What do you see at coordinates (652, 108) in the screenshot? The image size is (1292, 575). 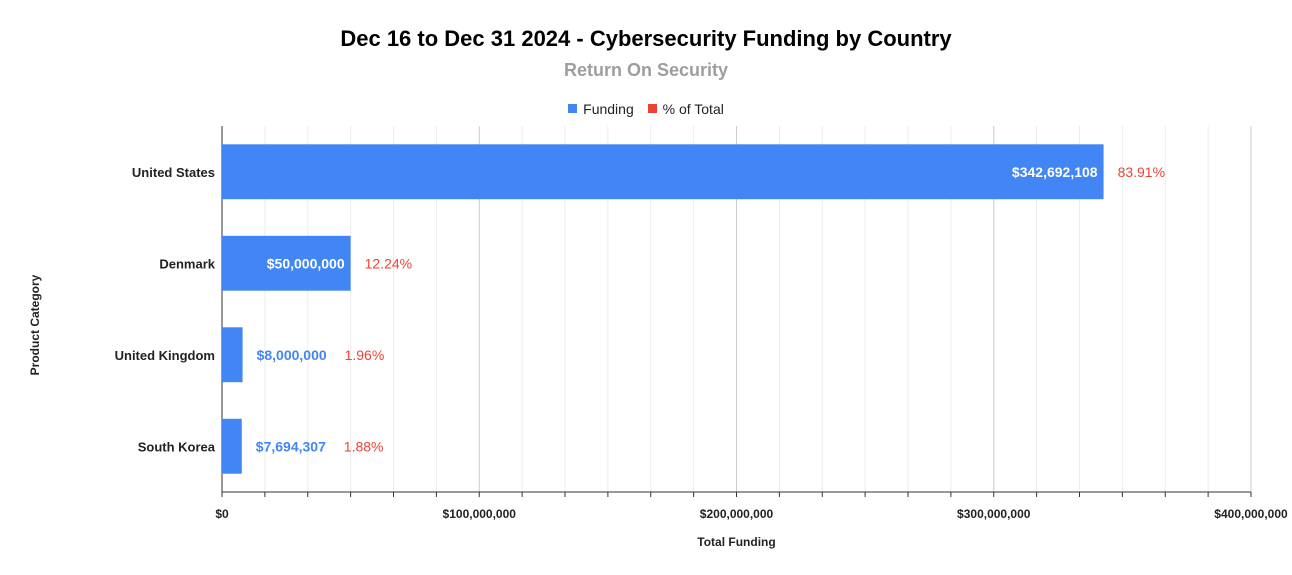 I see `legend-swatch-percent` at bounding box center [652, 108].